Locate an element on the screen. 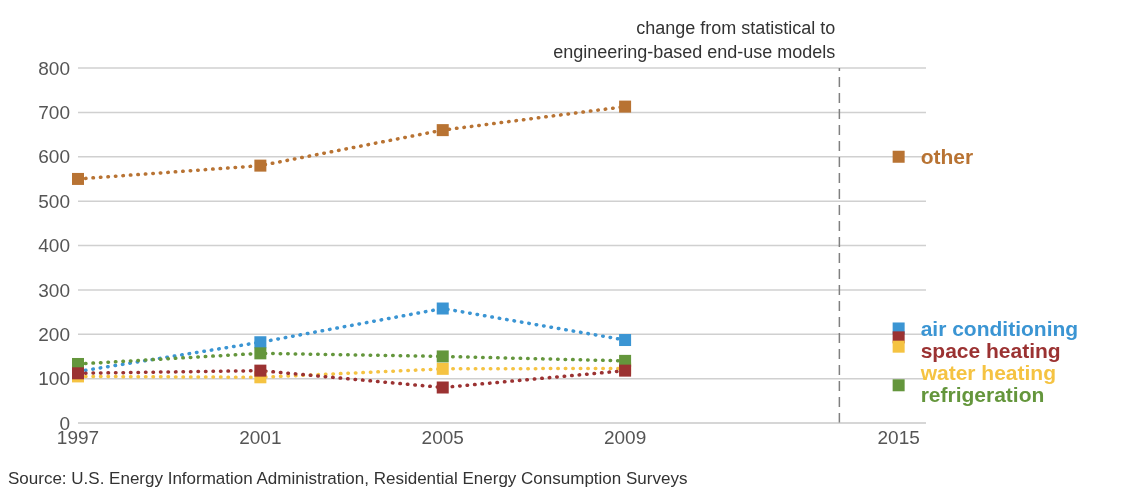 This screenshot has height=499, width=1144. series-label: space heating is located at coordinates (990, 350).